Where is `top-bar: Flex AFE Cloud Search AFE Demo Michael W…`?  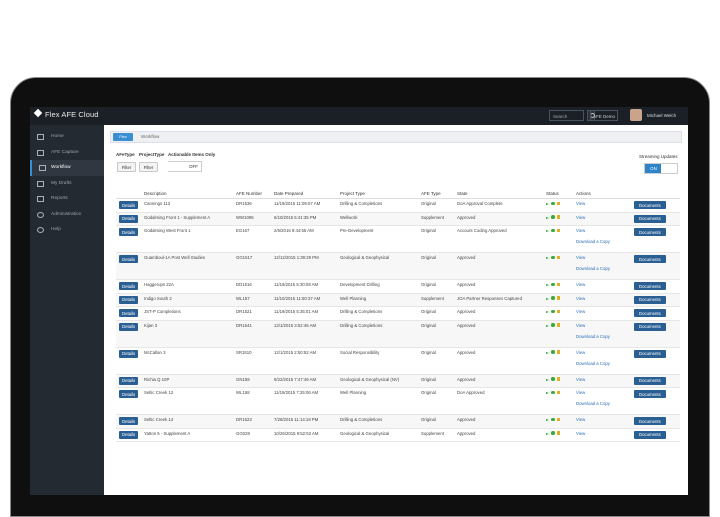
top-bar: Flex AFE Cloud Search AFE Demo Michael W… is located at coordinates (359, 116).